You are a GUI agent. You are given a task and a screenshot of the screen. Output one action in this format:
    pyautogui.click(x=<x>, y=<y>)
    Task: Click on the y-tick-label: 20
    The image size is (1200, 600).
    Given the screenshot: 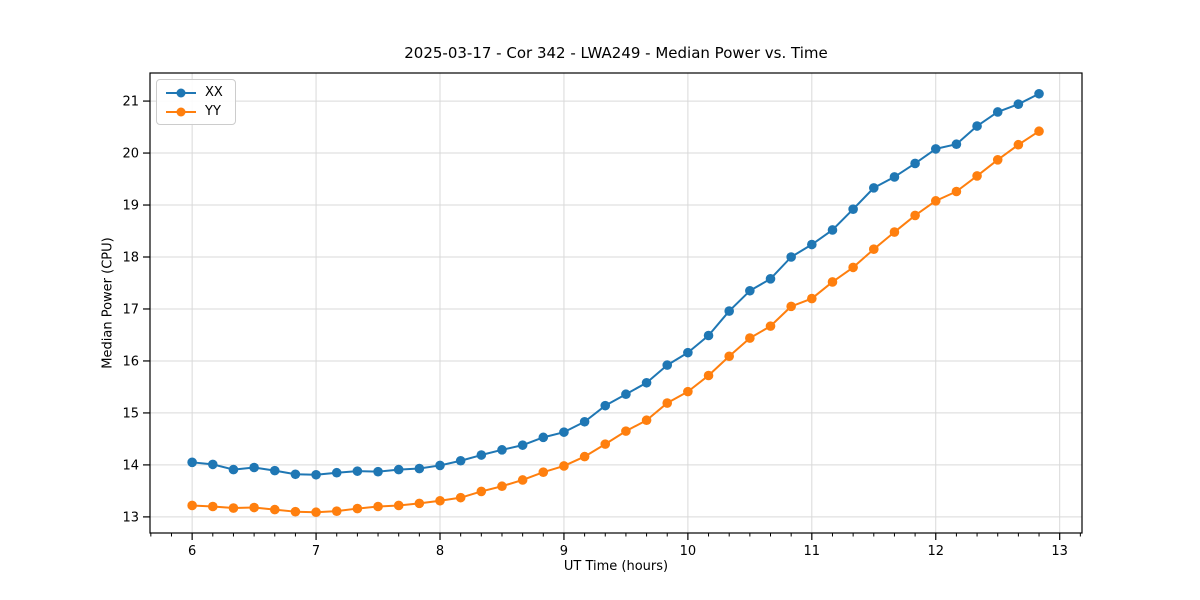 What is the action you would take?
    pyautogui.click(x=130, y=154)
    